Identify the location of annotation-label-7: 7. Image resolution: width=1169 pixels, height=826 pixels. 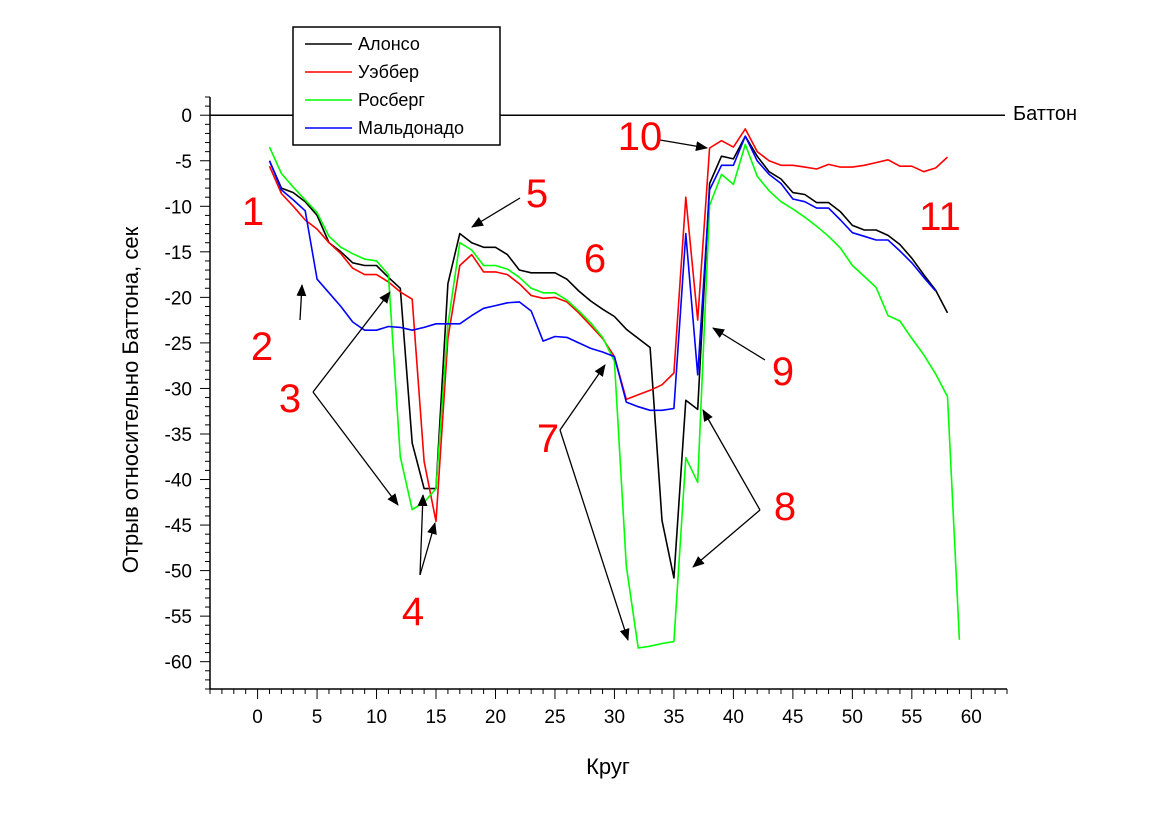
(548, 439).